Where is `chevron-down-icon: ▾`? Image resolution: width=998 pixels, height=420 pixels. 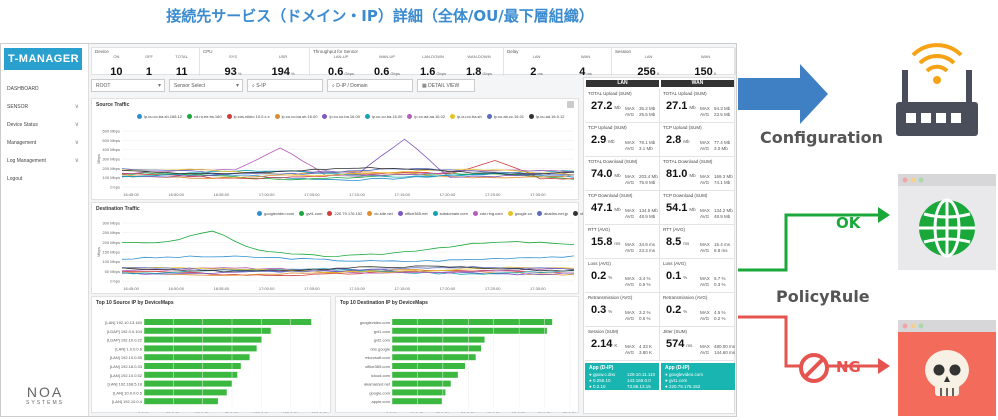 chevron-down-icon: ▾ is located at coordinates (237, 86).